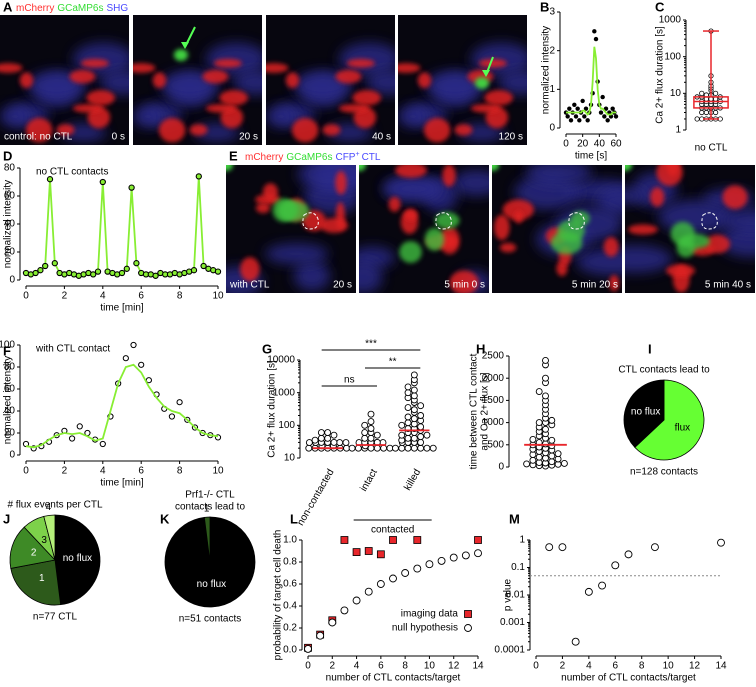 Image resolution: width=756 pixels, height=687 pixels. I want to click on image-label: with CTL, so click(249, 285).